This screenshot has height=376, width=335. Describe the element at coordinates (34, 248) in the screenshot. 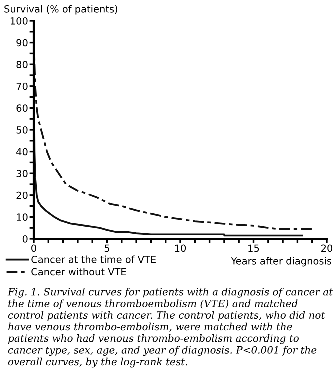

I see `x-tick-label: 0` at that location.